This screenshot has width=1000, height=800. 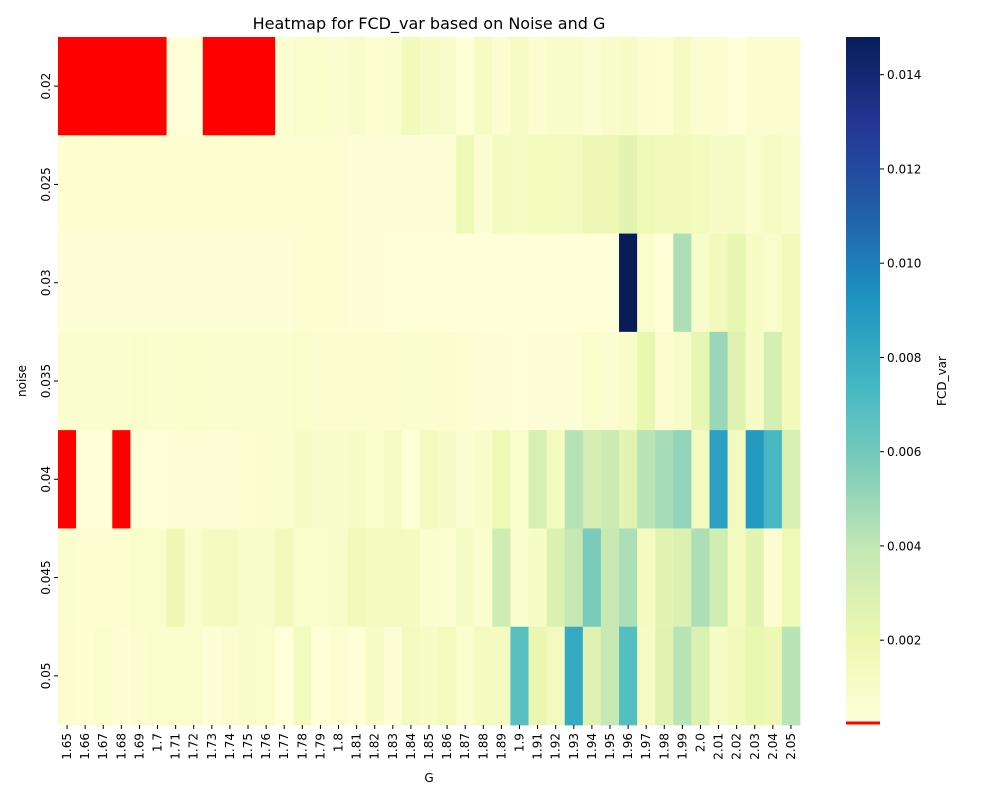 I want to click on chart-title: Heatmap for FCD_var based on Noise and G, so click(x=429, y=24).